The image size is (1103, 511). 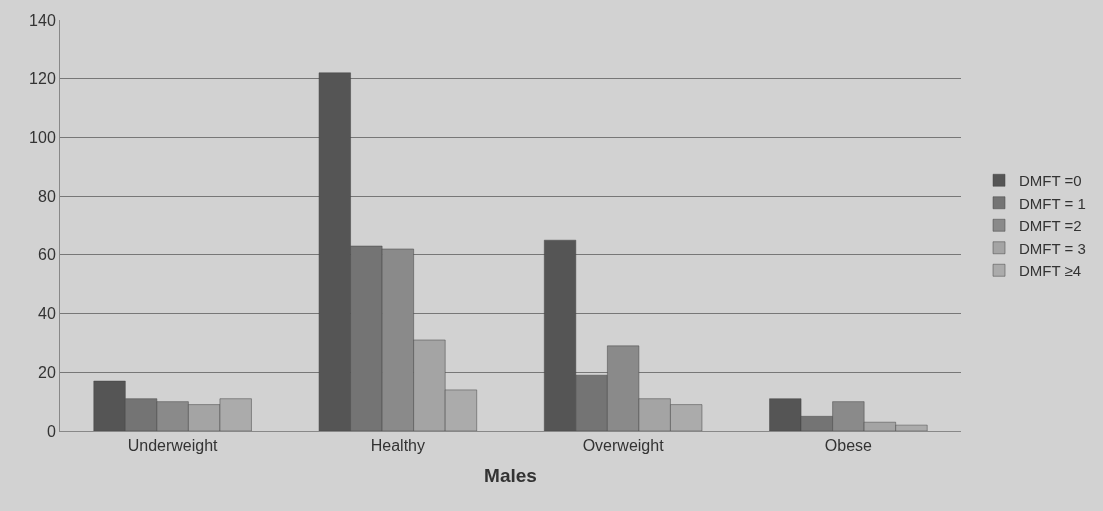 What do you see at coordinates (1050, 181) in the screenshot?
I see `legend-label: DMFT =0` at bounding box center [1050, 181].